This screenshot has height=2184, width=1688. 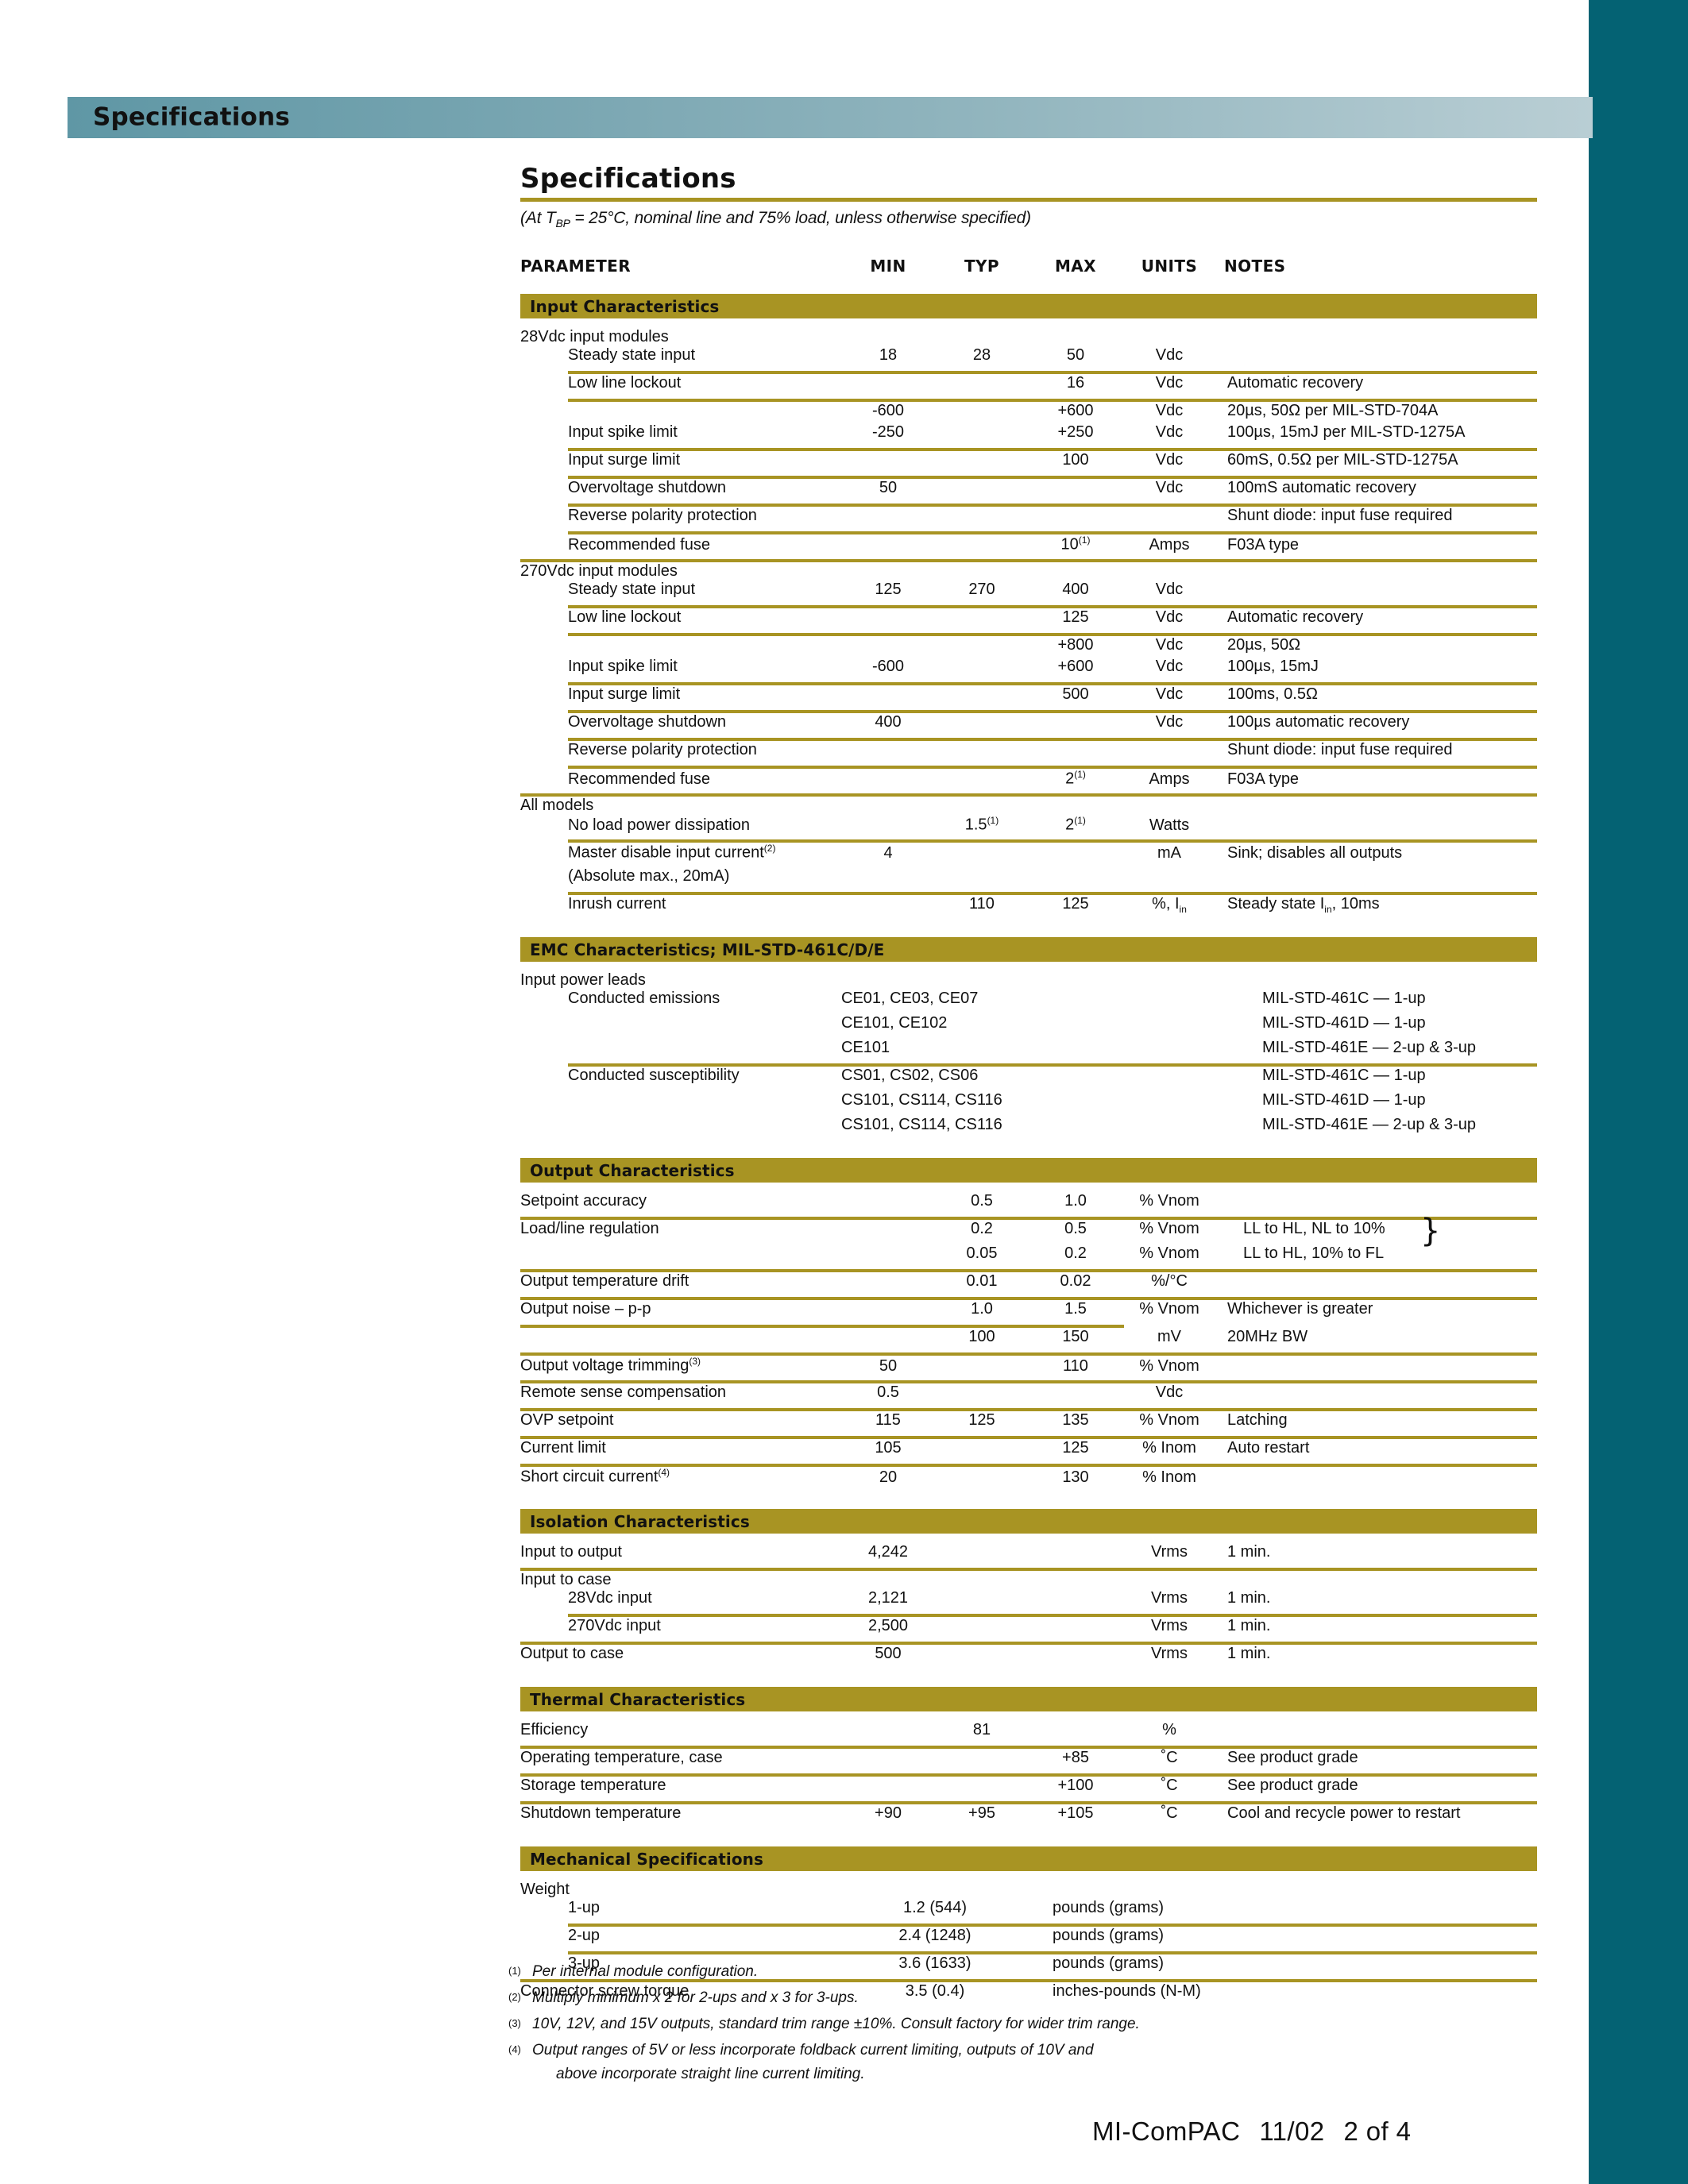 What do you see at coordinates (1169, 1626) in the screenshot?
I see `cell-units: Vrms` at bounding box center [1169, 1626].